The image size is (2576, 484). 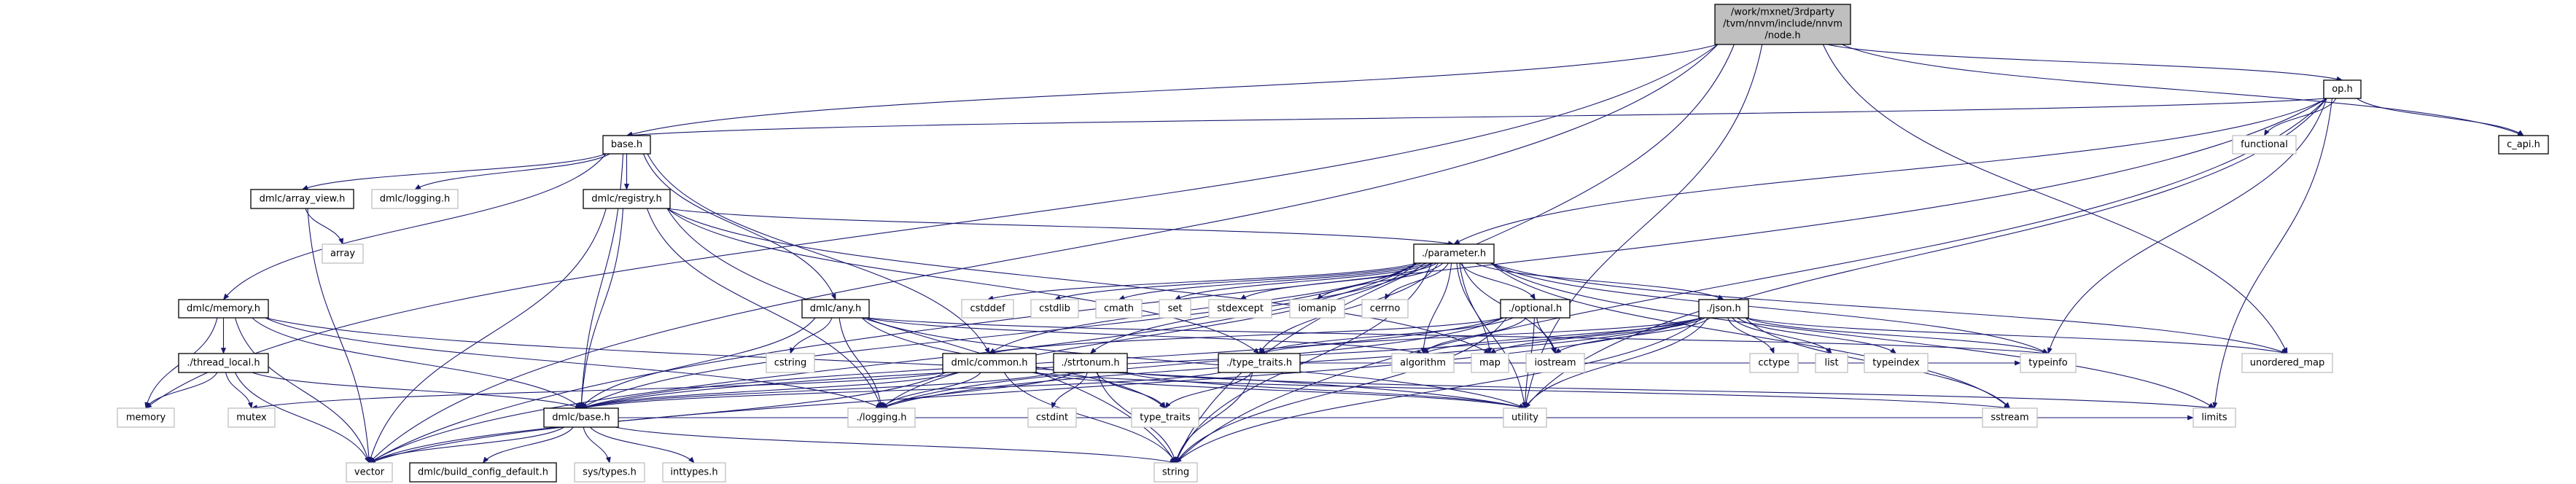 What do you see at coordinates (581, 417) in the screenshot?
I see `node-dmlc-base: dmlc/base.h` at bounding box center [581, 417].